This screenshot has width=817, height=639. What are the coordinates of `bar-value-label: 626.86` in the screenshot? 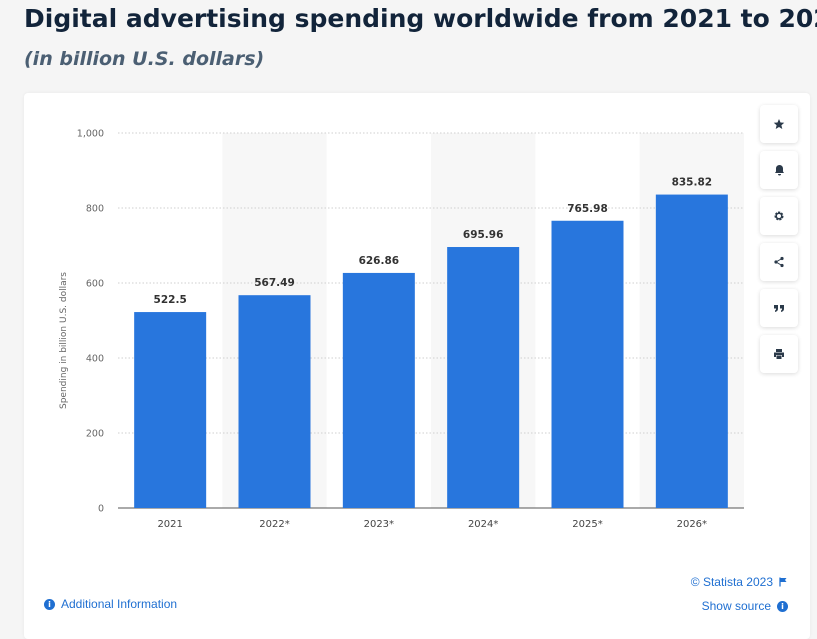 It's located at (379, 261).